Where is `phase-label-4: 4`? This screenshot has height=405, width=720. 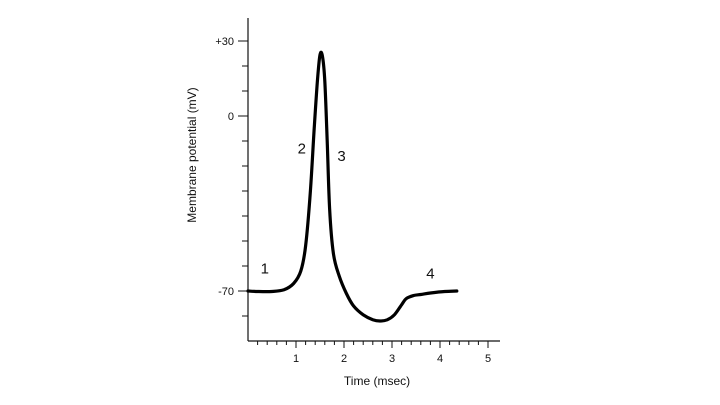
phase-label-4: 4 is located at coordinates (430, 274).